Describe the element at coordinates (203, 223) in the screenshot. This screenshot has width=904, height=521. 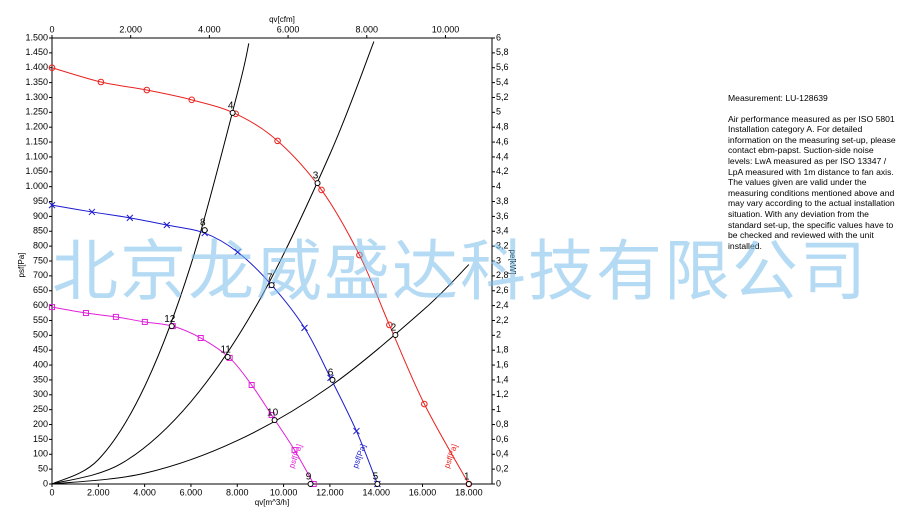
I see `operating-point-label: 8` at that location.